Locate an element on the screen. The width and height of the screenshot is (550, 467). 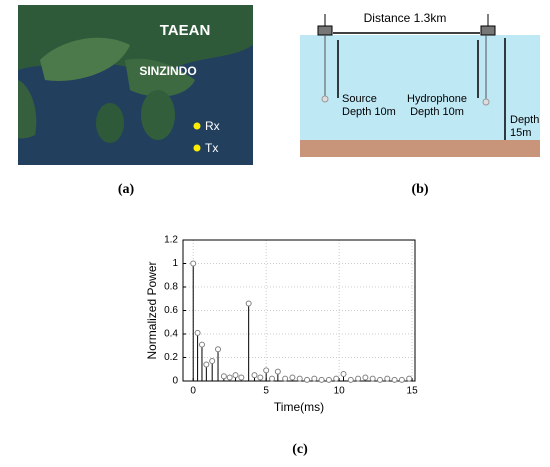
depth-label: Depth is located at coordinates (524, 120).